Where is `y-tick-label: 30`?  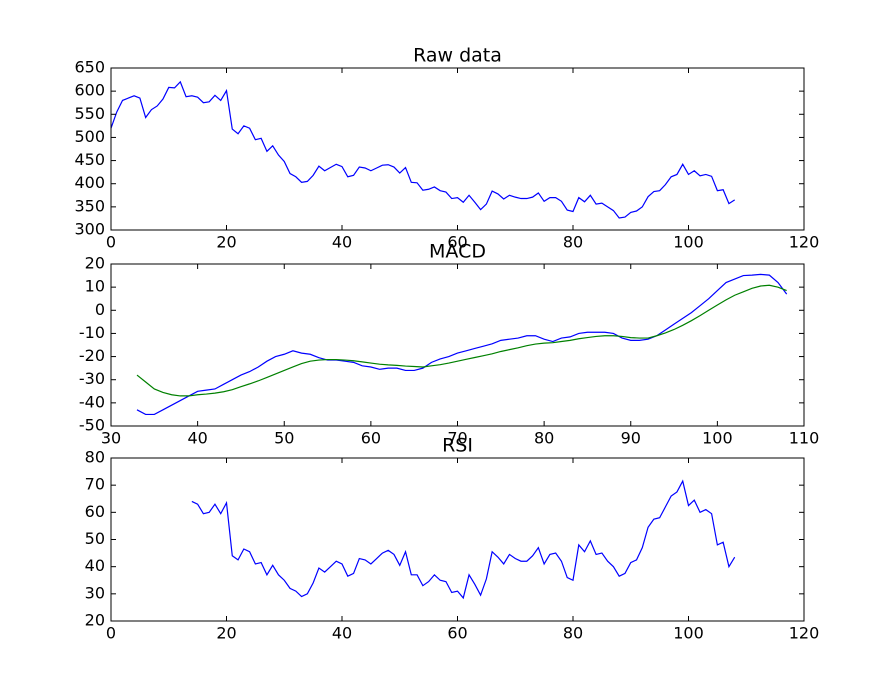 y-tick-label: 30 is located at coordinates (95, 592).